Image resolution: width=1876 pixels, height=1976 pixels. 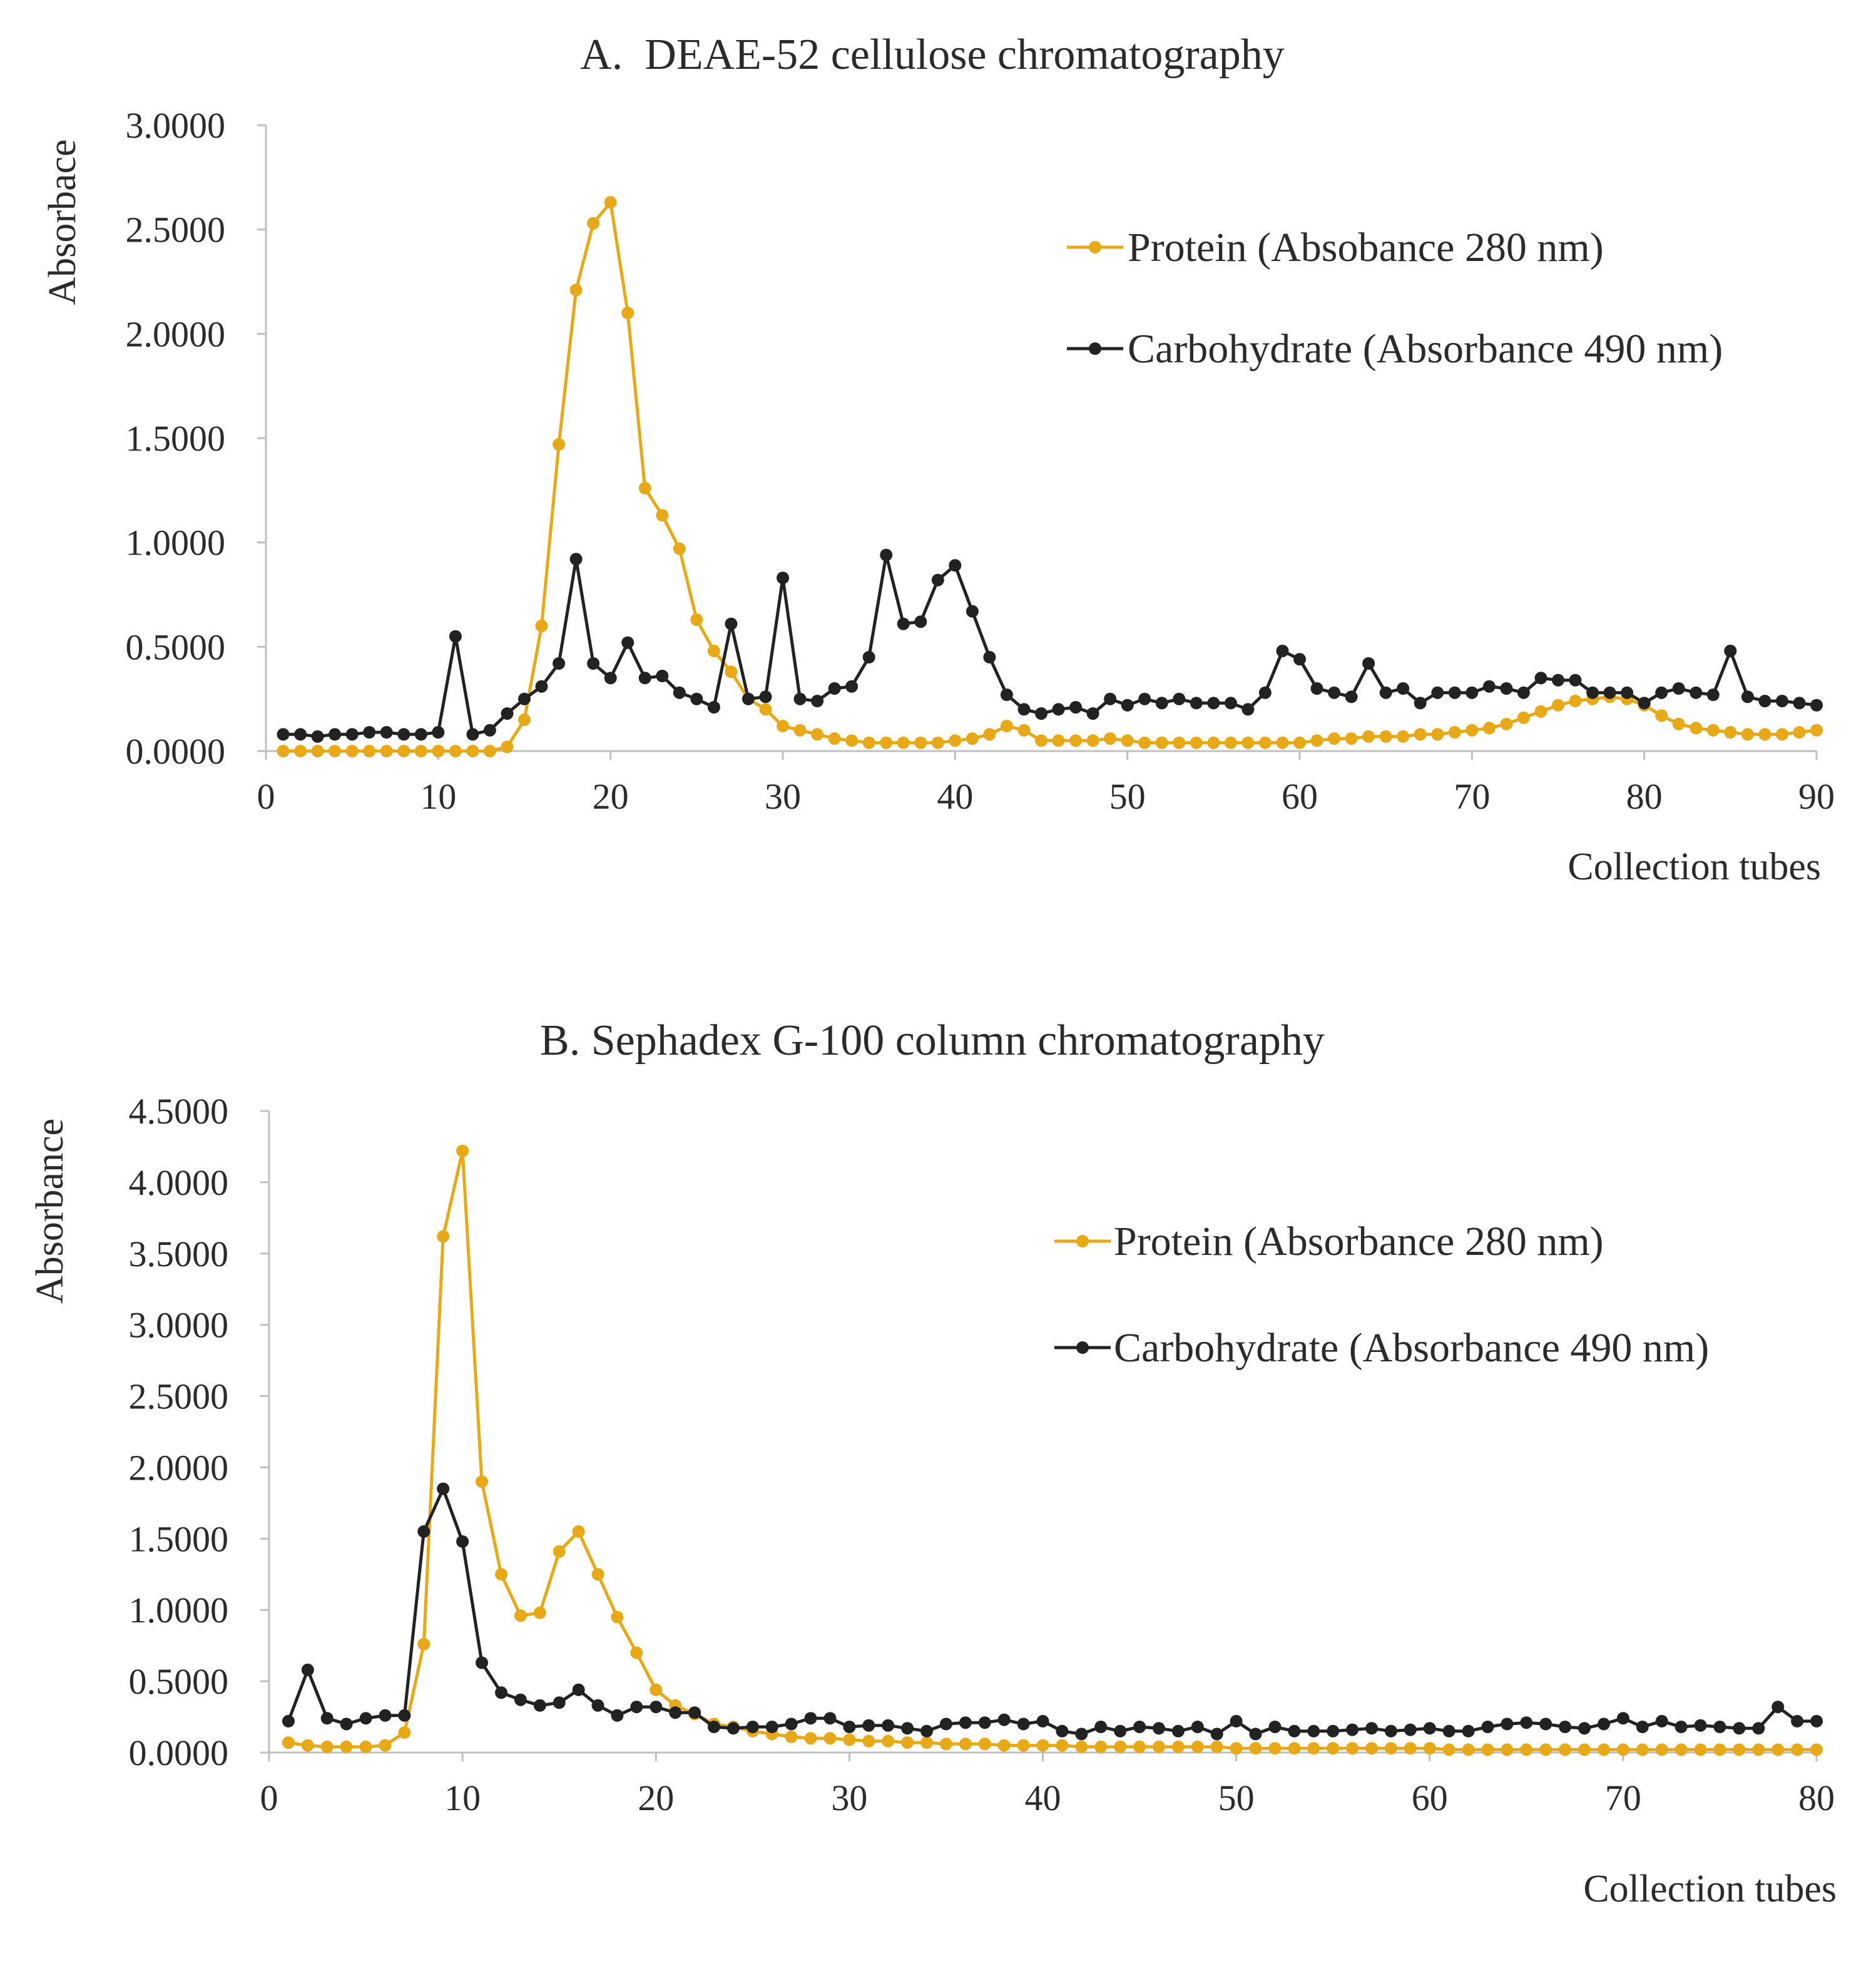 What do you see at coordinates (1426, 349) in the screenshot?
I see `legend-label-carbohydrate: Carbohydrate (Absorbance 490 nm)` at bounding box center [1426, 349].